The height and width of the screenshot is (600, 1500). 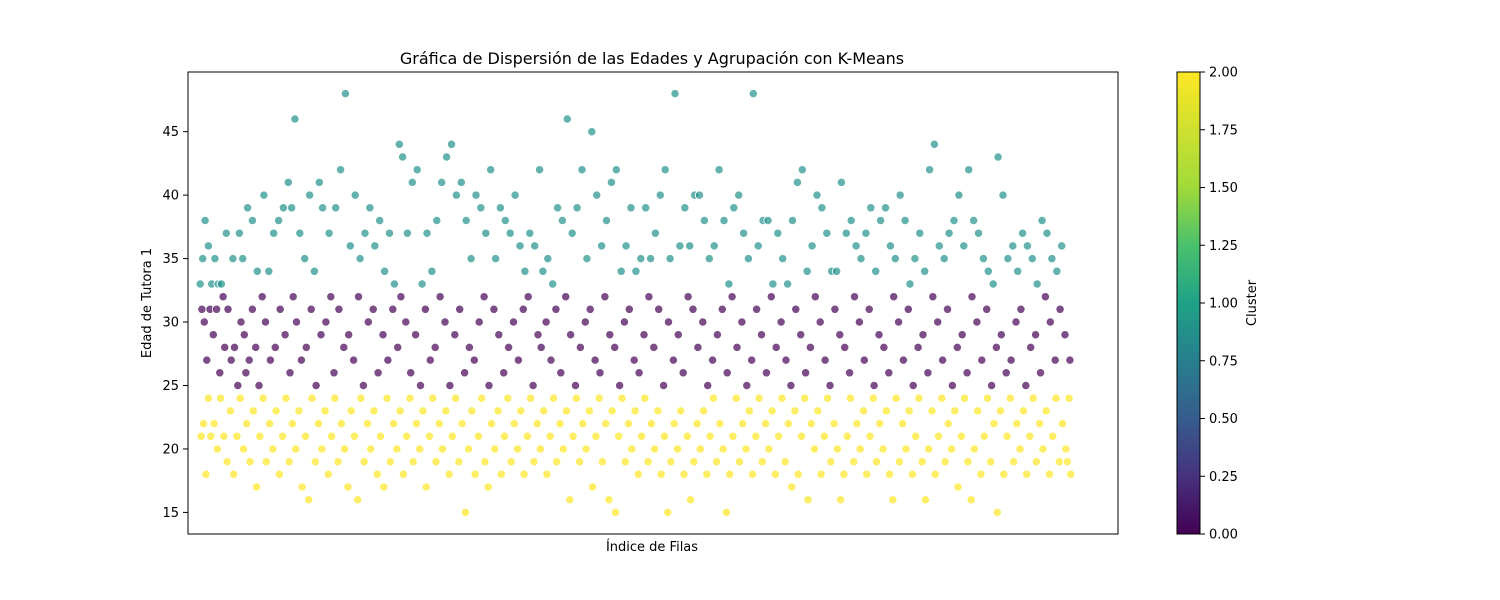 I want to click on y-axis: 15 20 25 30 35 40 45, so click(x=175, y=323).